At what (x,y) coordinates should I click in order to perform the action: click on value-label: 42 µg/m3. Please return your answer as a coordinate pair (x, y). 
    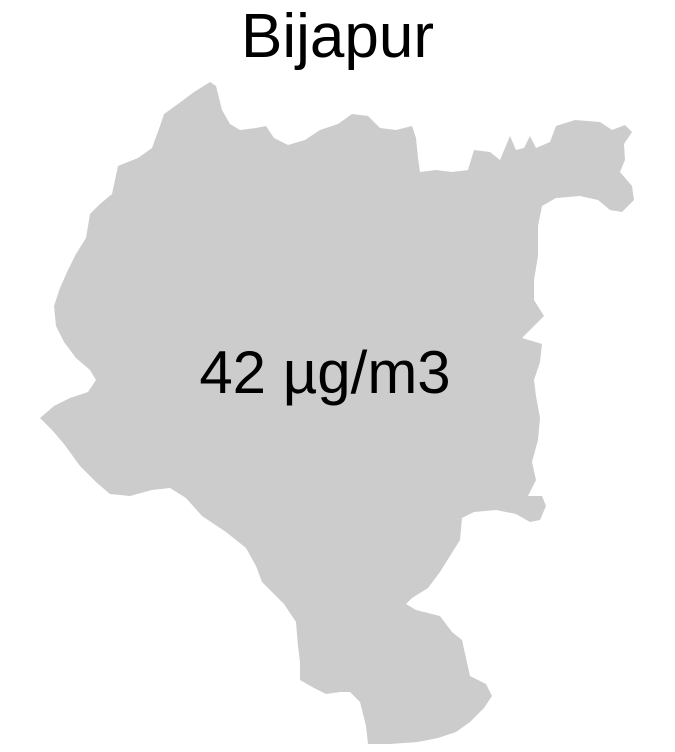
    Looking at the image, I should click on (325, 372).